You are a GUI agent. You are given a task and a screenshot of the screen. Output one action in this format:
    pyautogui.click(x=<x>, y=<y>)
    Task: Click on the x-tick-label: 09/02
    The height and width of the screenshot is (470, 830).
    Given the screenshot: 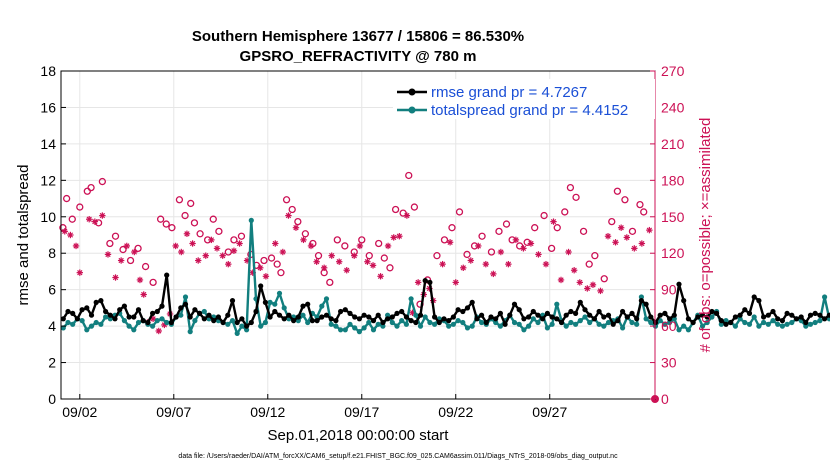 What is the action you would take?
    pyautogui.click(x=79, y=412)
    